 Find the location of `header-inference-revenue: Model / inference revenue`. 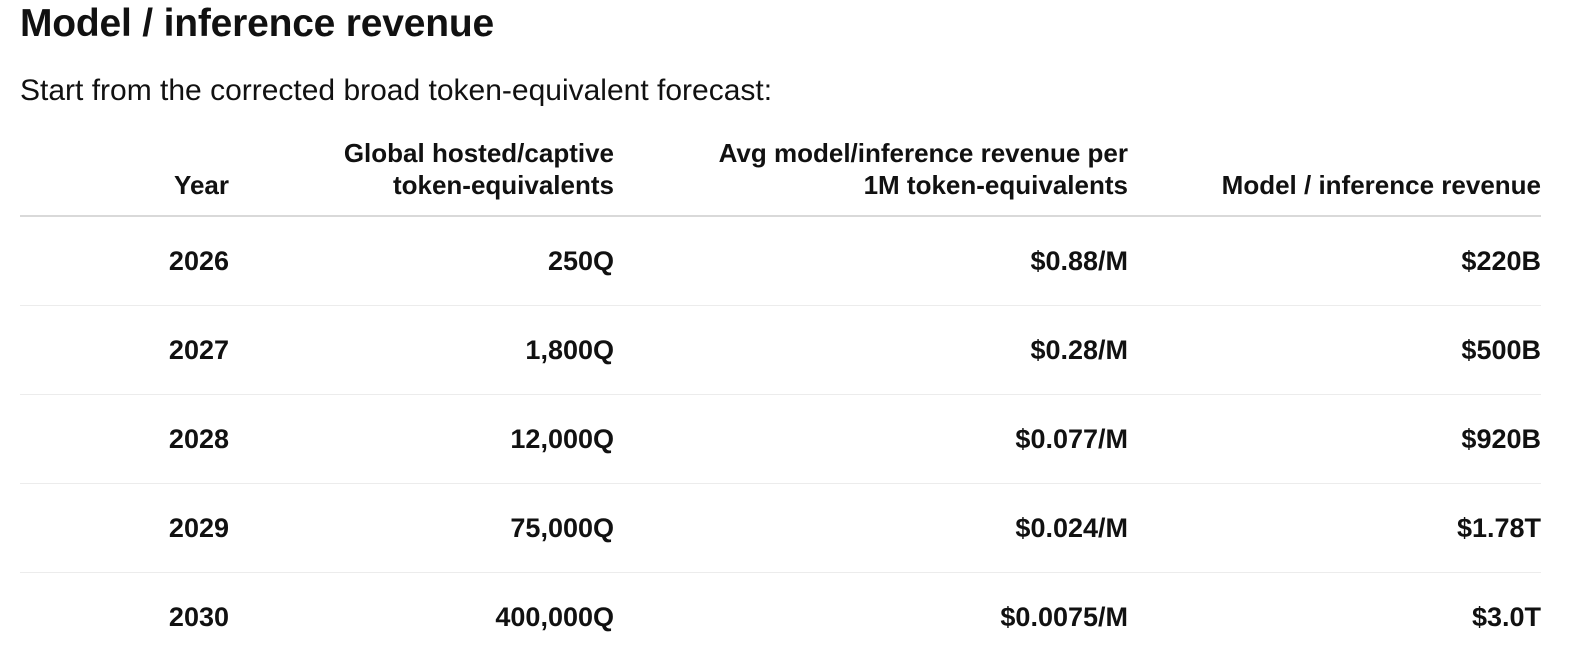

header-inference-revenue: Model / inference revenue is located at coordinates (1334, 176).